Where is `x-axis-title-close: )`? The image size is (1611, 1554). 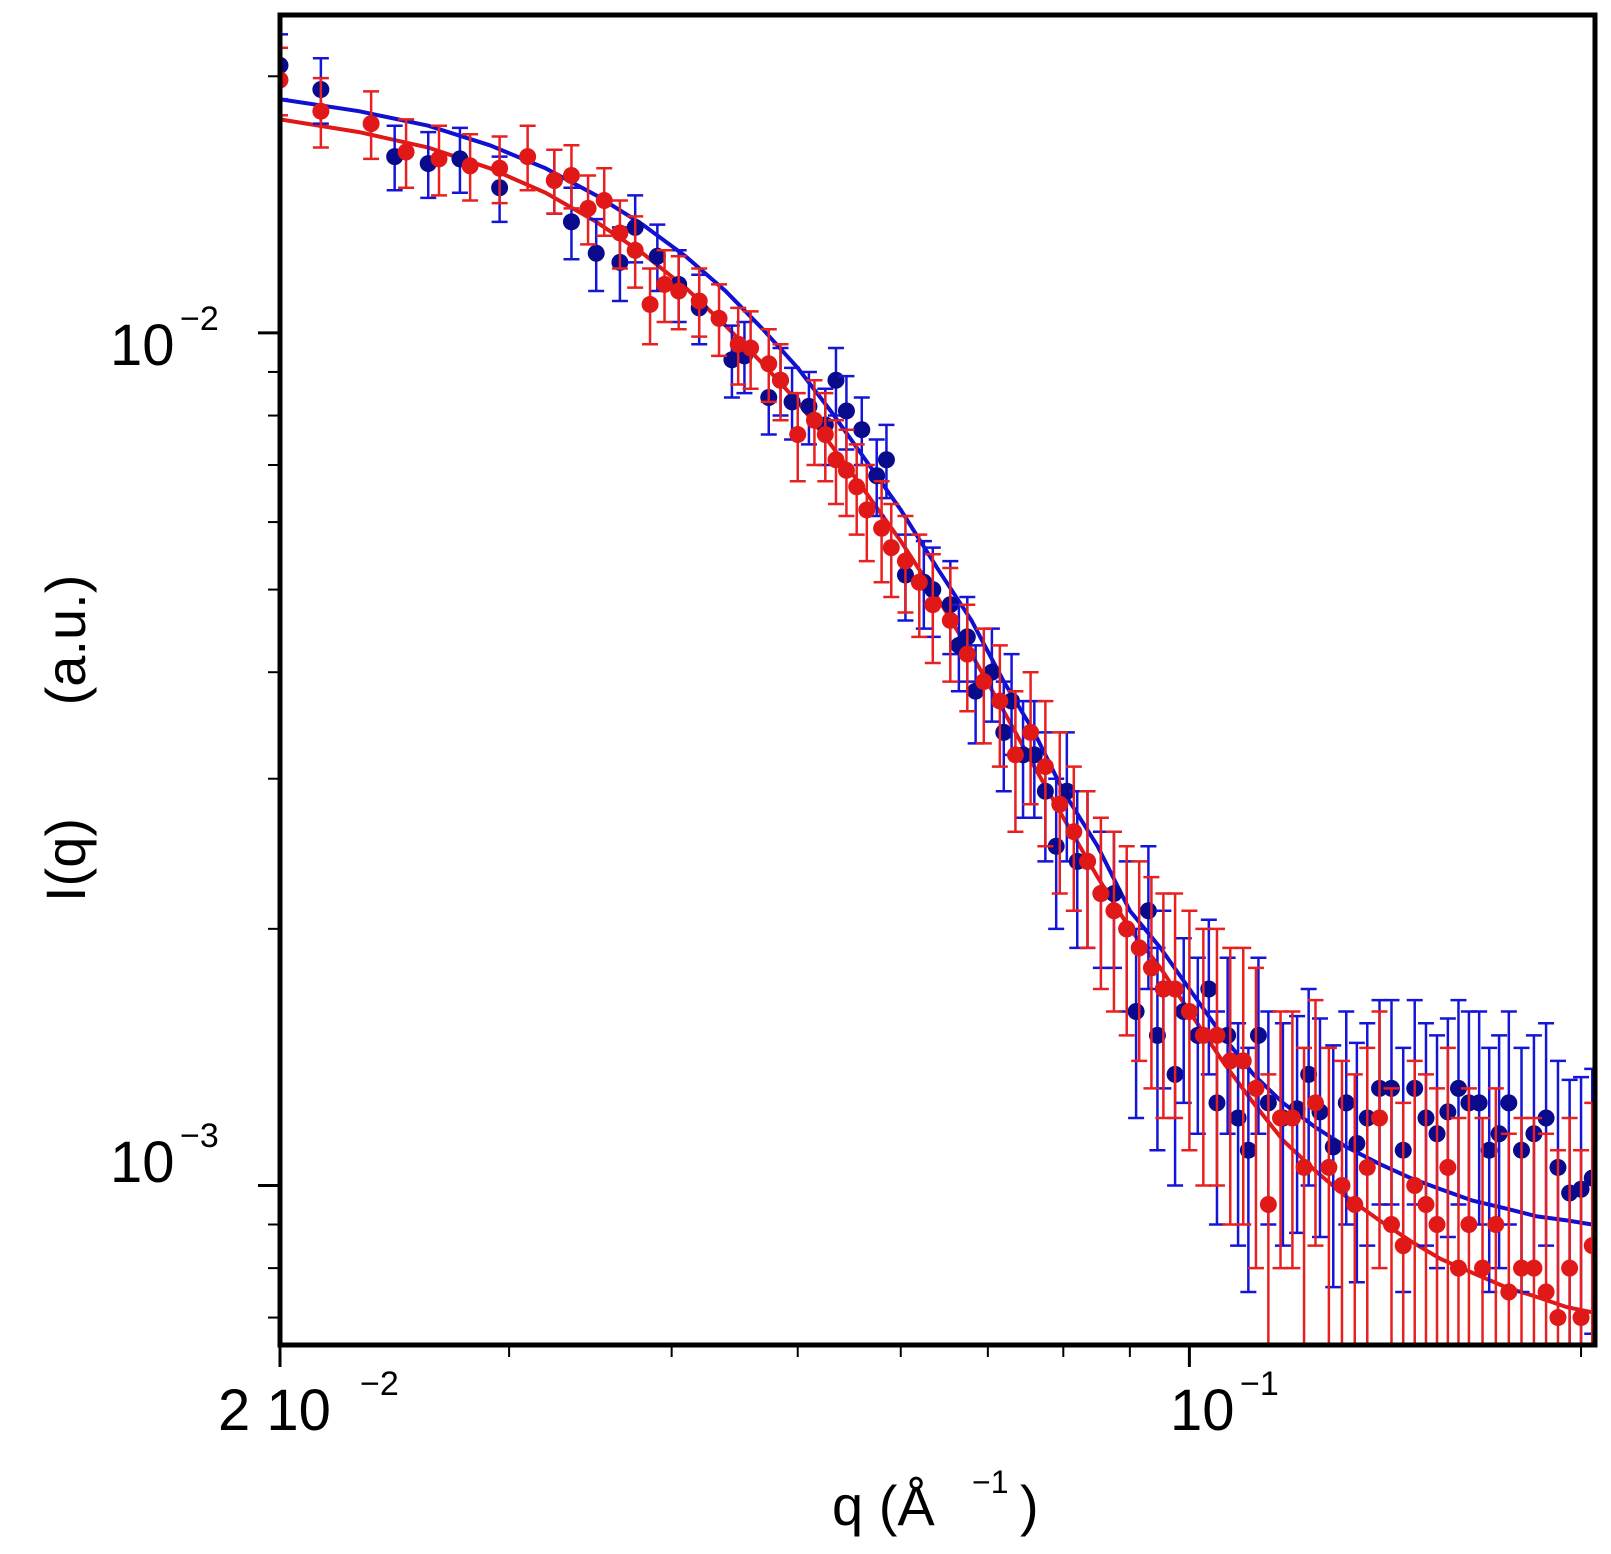
x-axis-title-close: ) is located at coordinates (1029, 1505).